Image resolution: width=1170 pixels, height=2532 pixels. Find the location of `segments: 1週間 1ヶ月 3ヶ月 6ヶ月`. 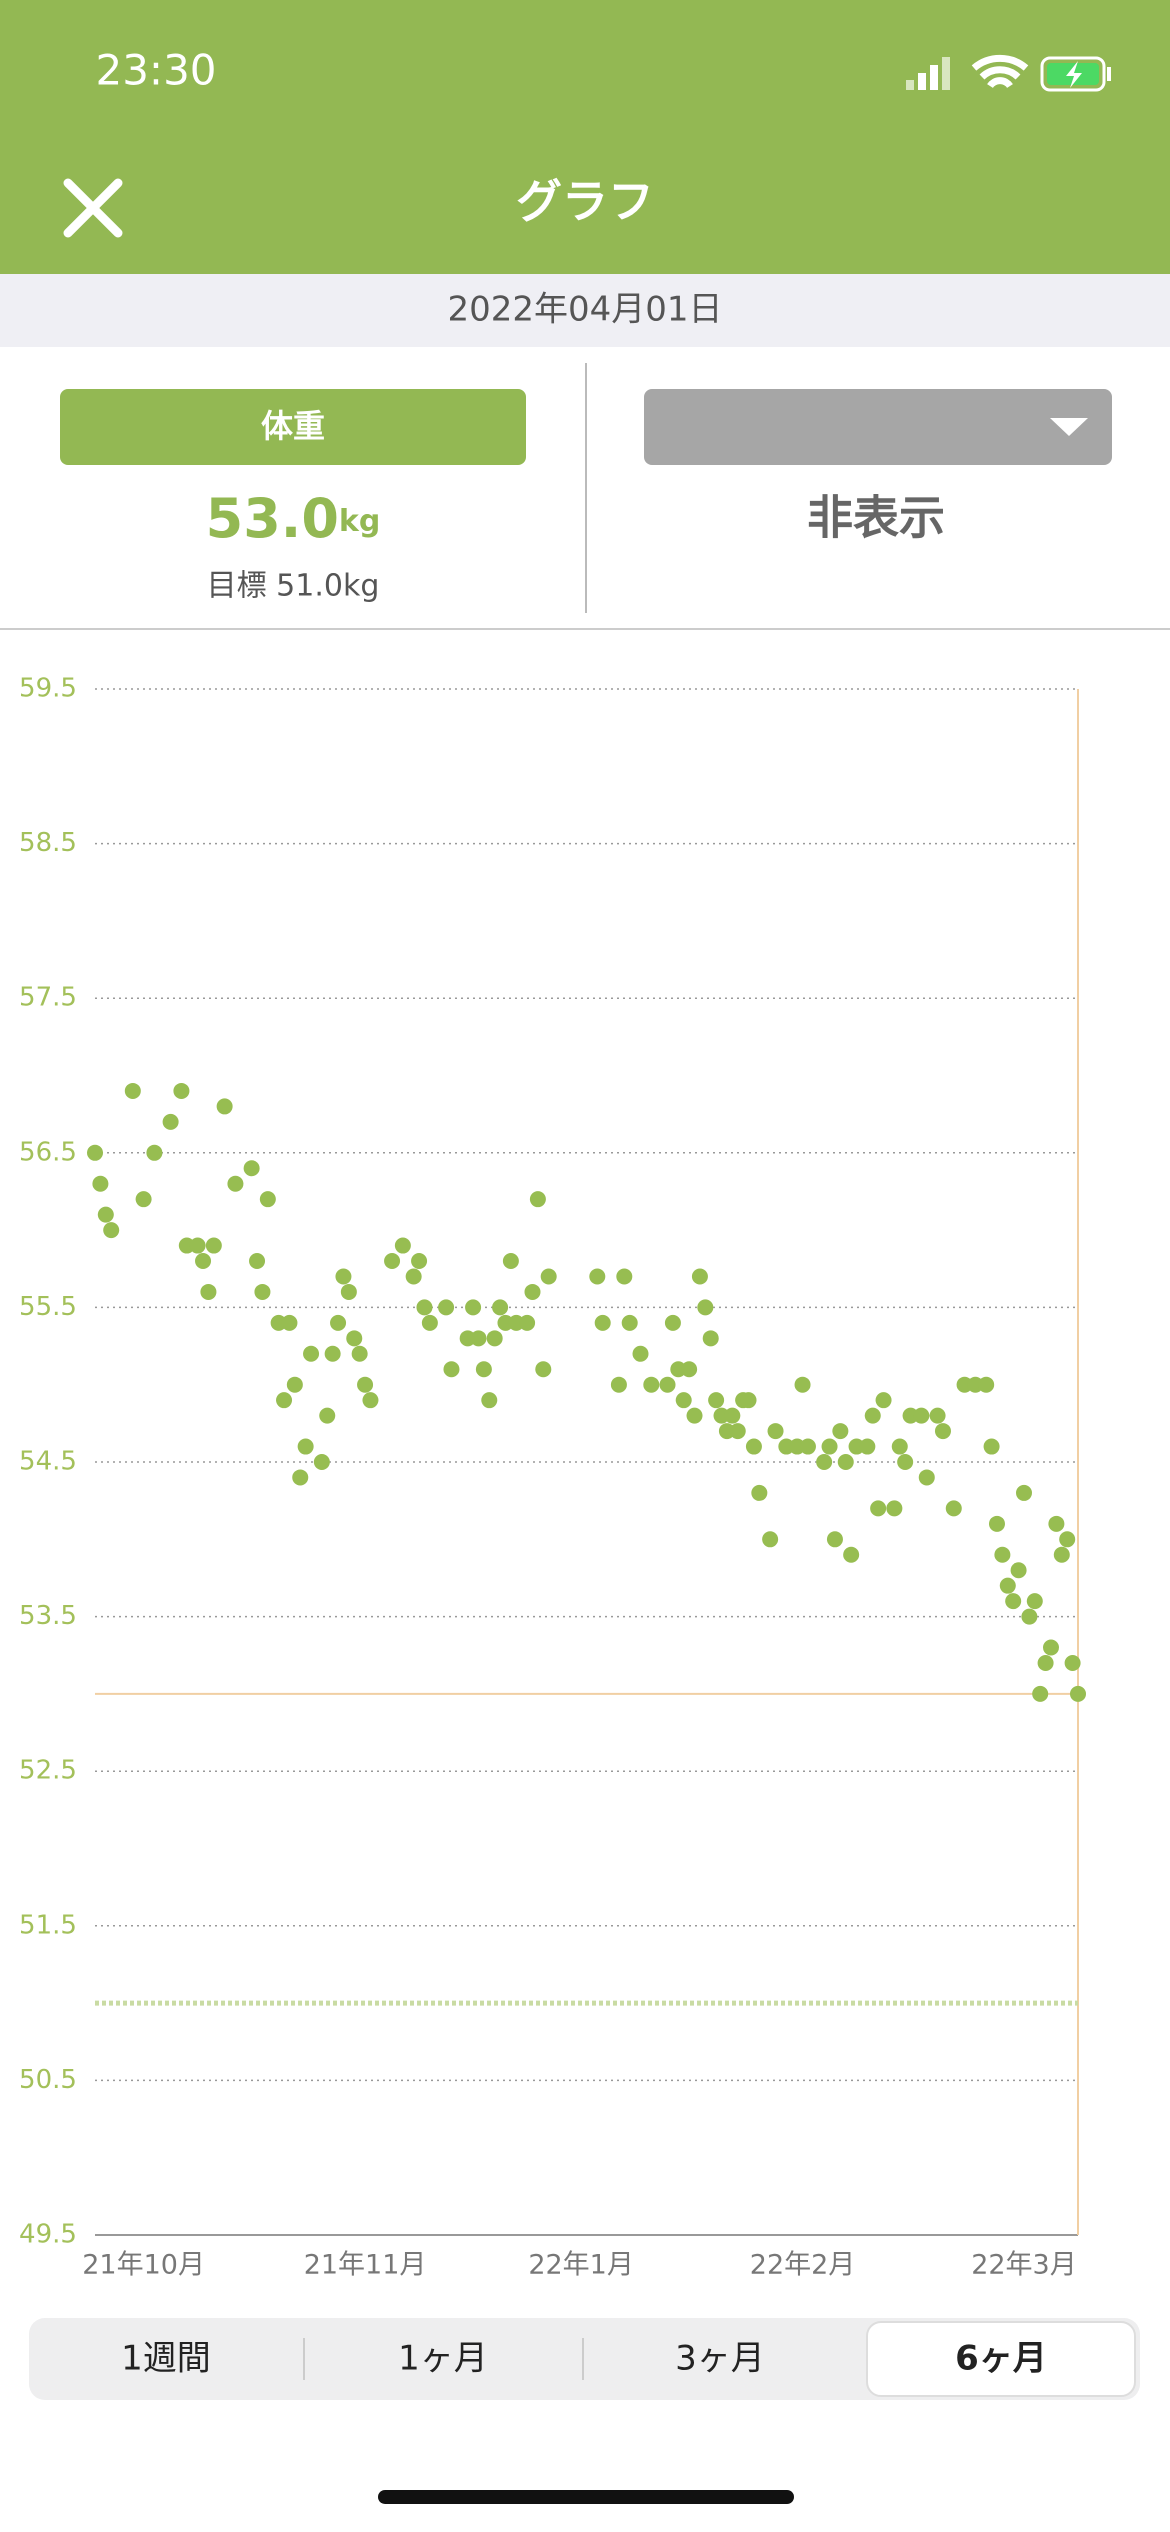

segments: 1週間 1ヶ月 3ヶ月 6ヶ月 is located at coordinates (584, 2359).